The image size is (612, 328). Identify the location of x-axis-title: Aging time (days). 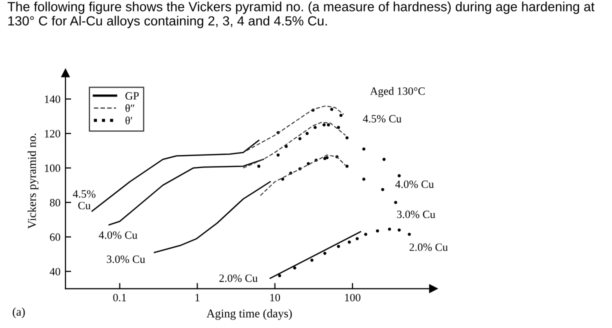
(249, 314).